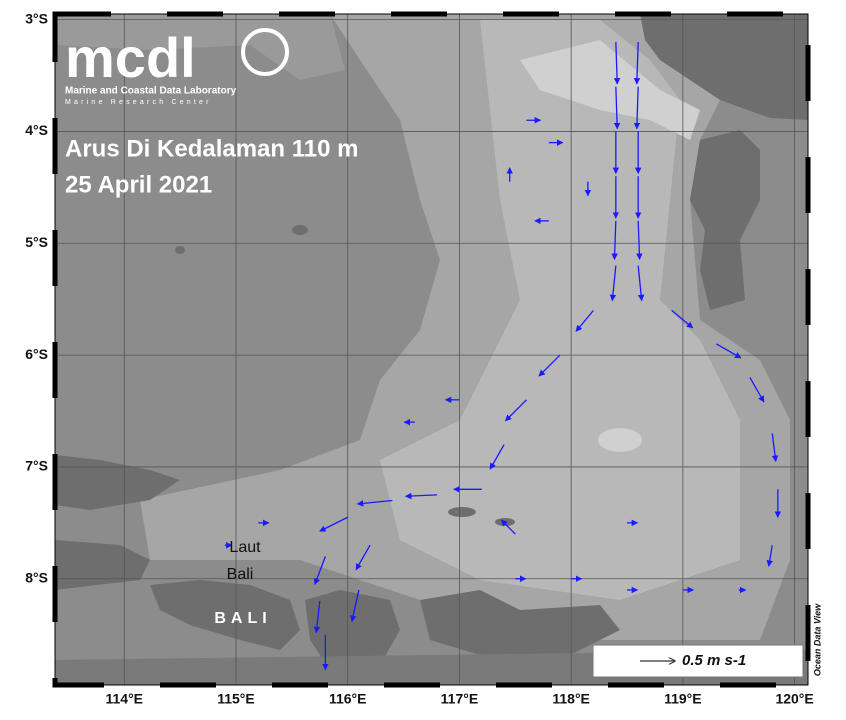 This screenshot has height=720, width=846. I want to click on logo-line: Marine and Coastal Data Laboratory, so click(151, 91).